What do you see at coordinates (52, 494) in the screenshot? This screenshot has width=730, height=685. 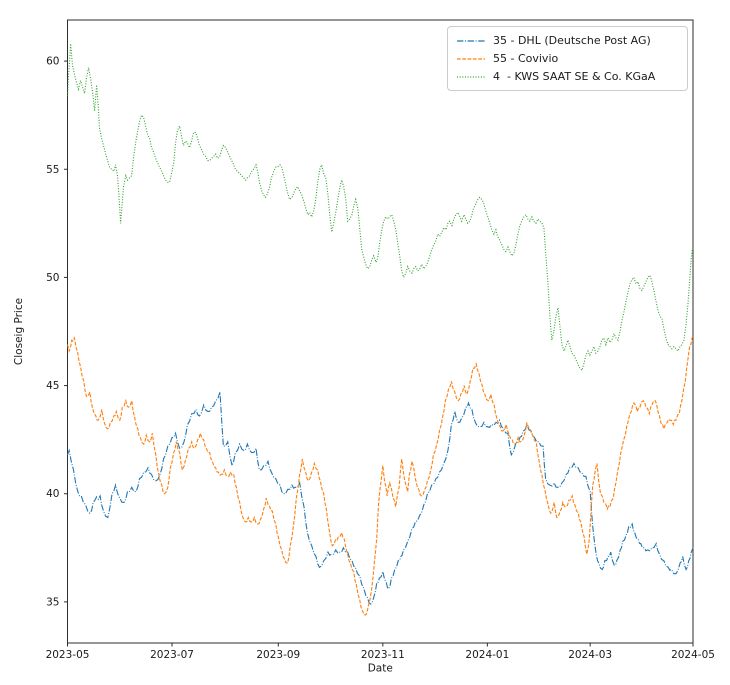 I see `y-tick-label: 40` at bounding box center [52, 494].